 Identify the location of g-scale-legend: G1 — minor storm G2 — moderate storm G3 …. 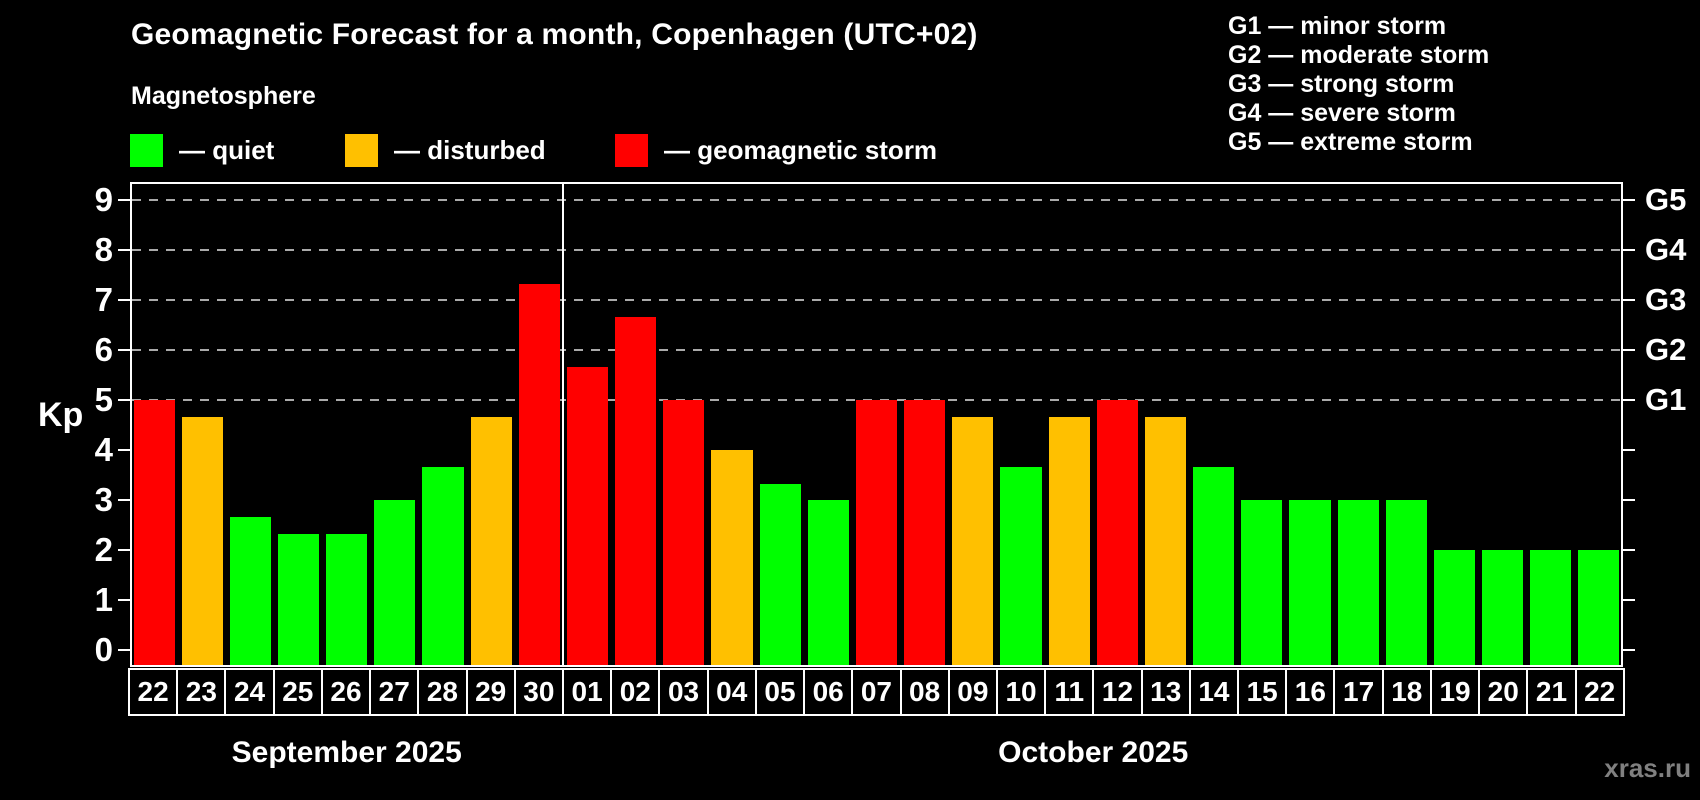
(1358, 84).